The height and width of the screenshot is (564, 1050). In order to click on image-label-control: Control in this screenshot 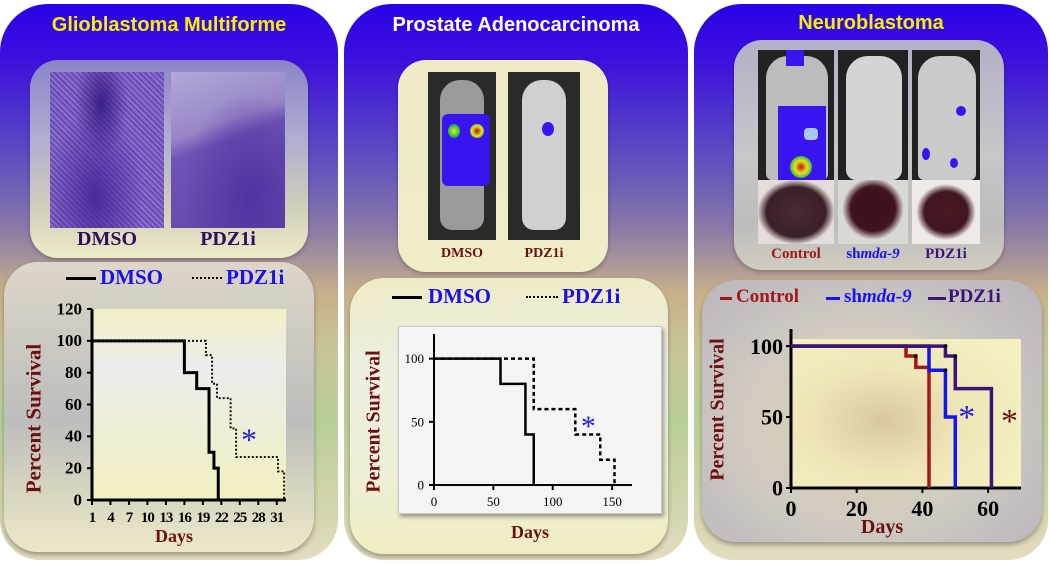, I will do `click(796, 254)`.